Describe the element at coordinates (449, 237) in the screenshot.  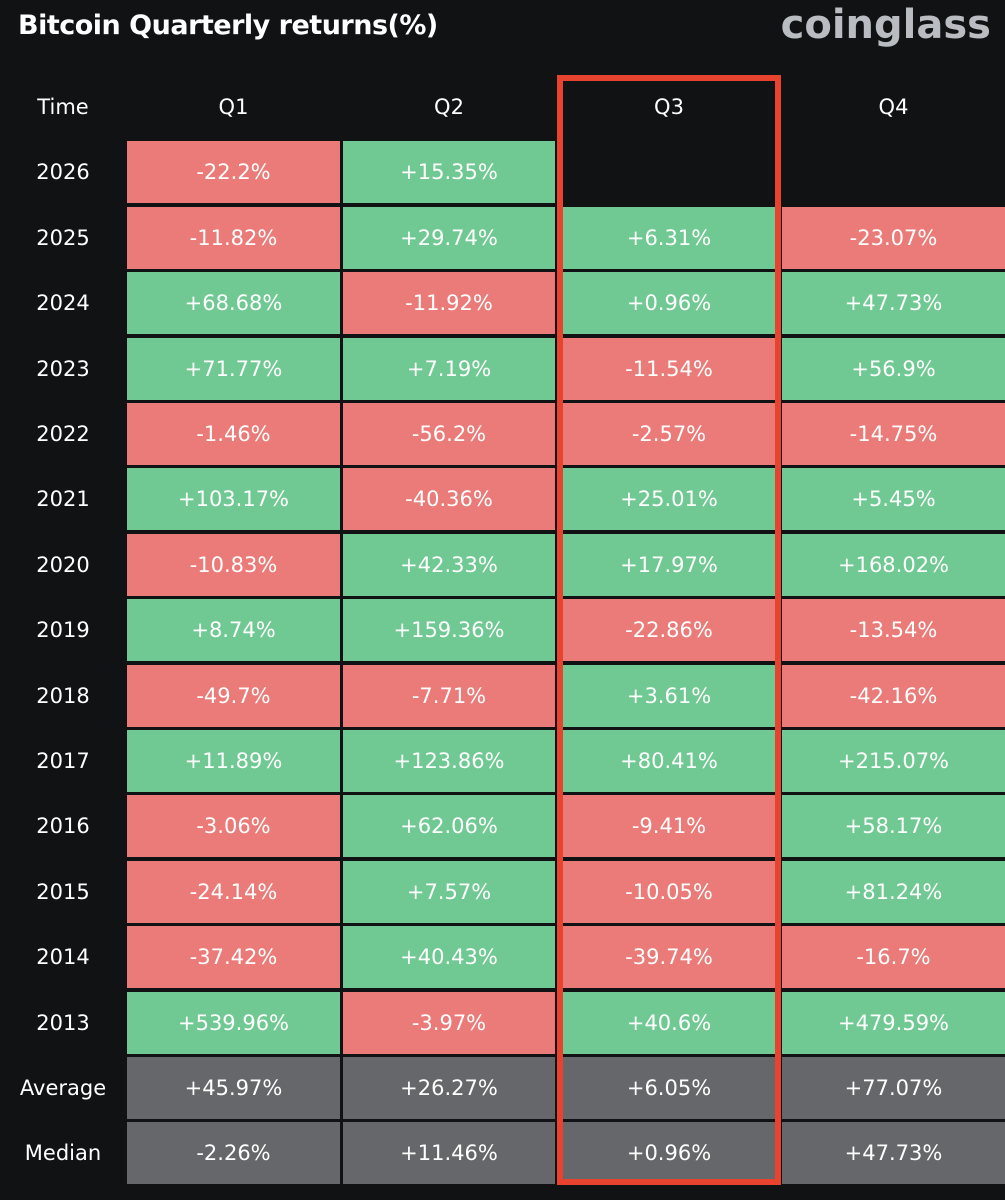
I see `return-cell-q2: +29.74%` at that location.